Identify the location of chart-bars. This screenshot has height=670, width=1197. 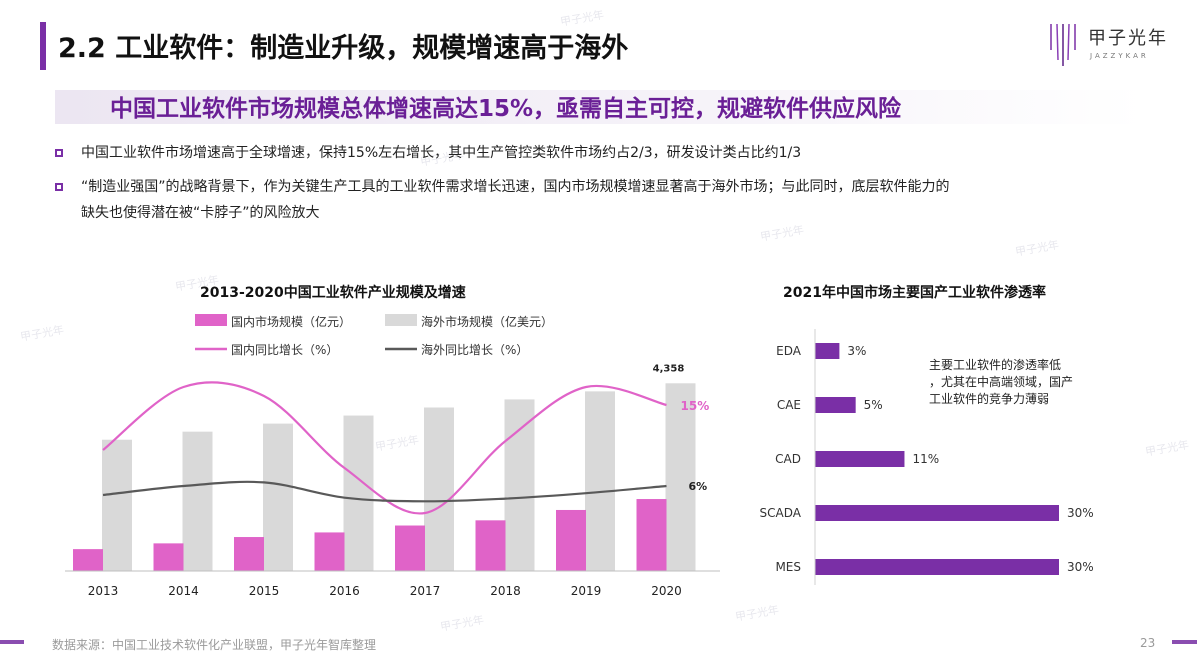
(384, 477).